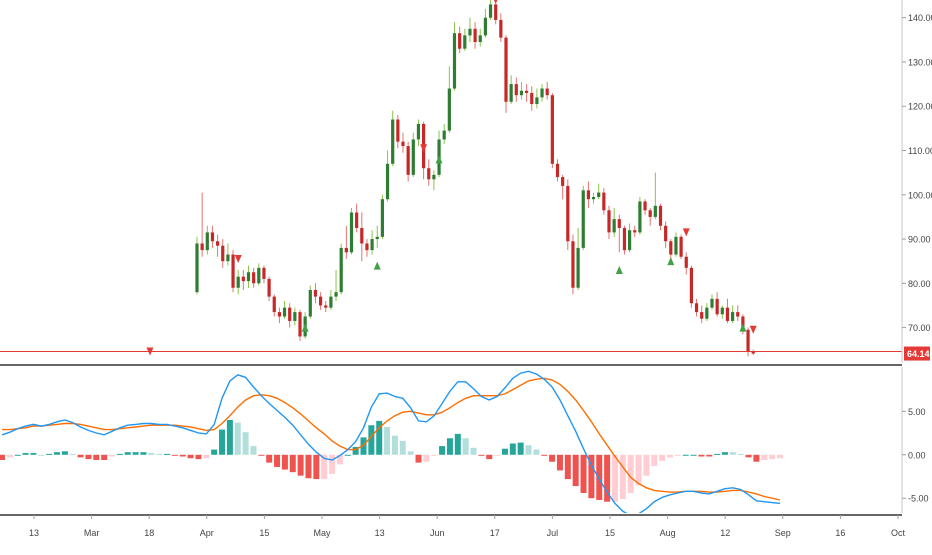 This screenshot has height=555, width=932. I want to click on price-tick-label: 80.00, so click(919, 284).